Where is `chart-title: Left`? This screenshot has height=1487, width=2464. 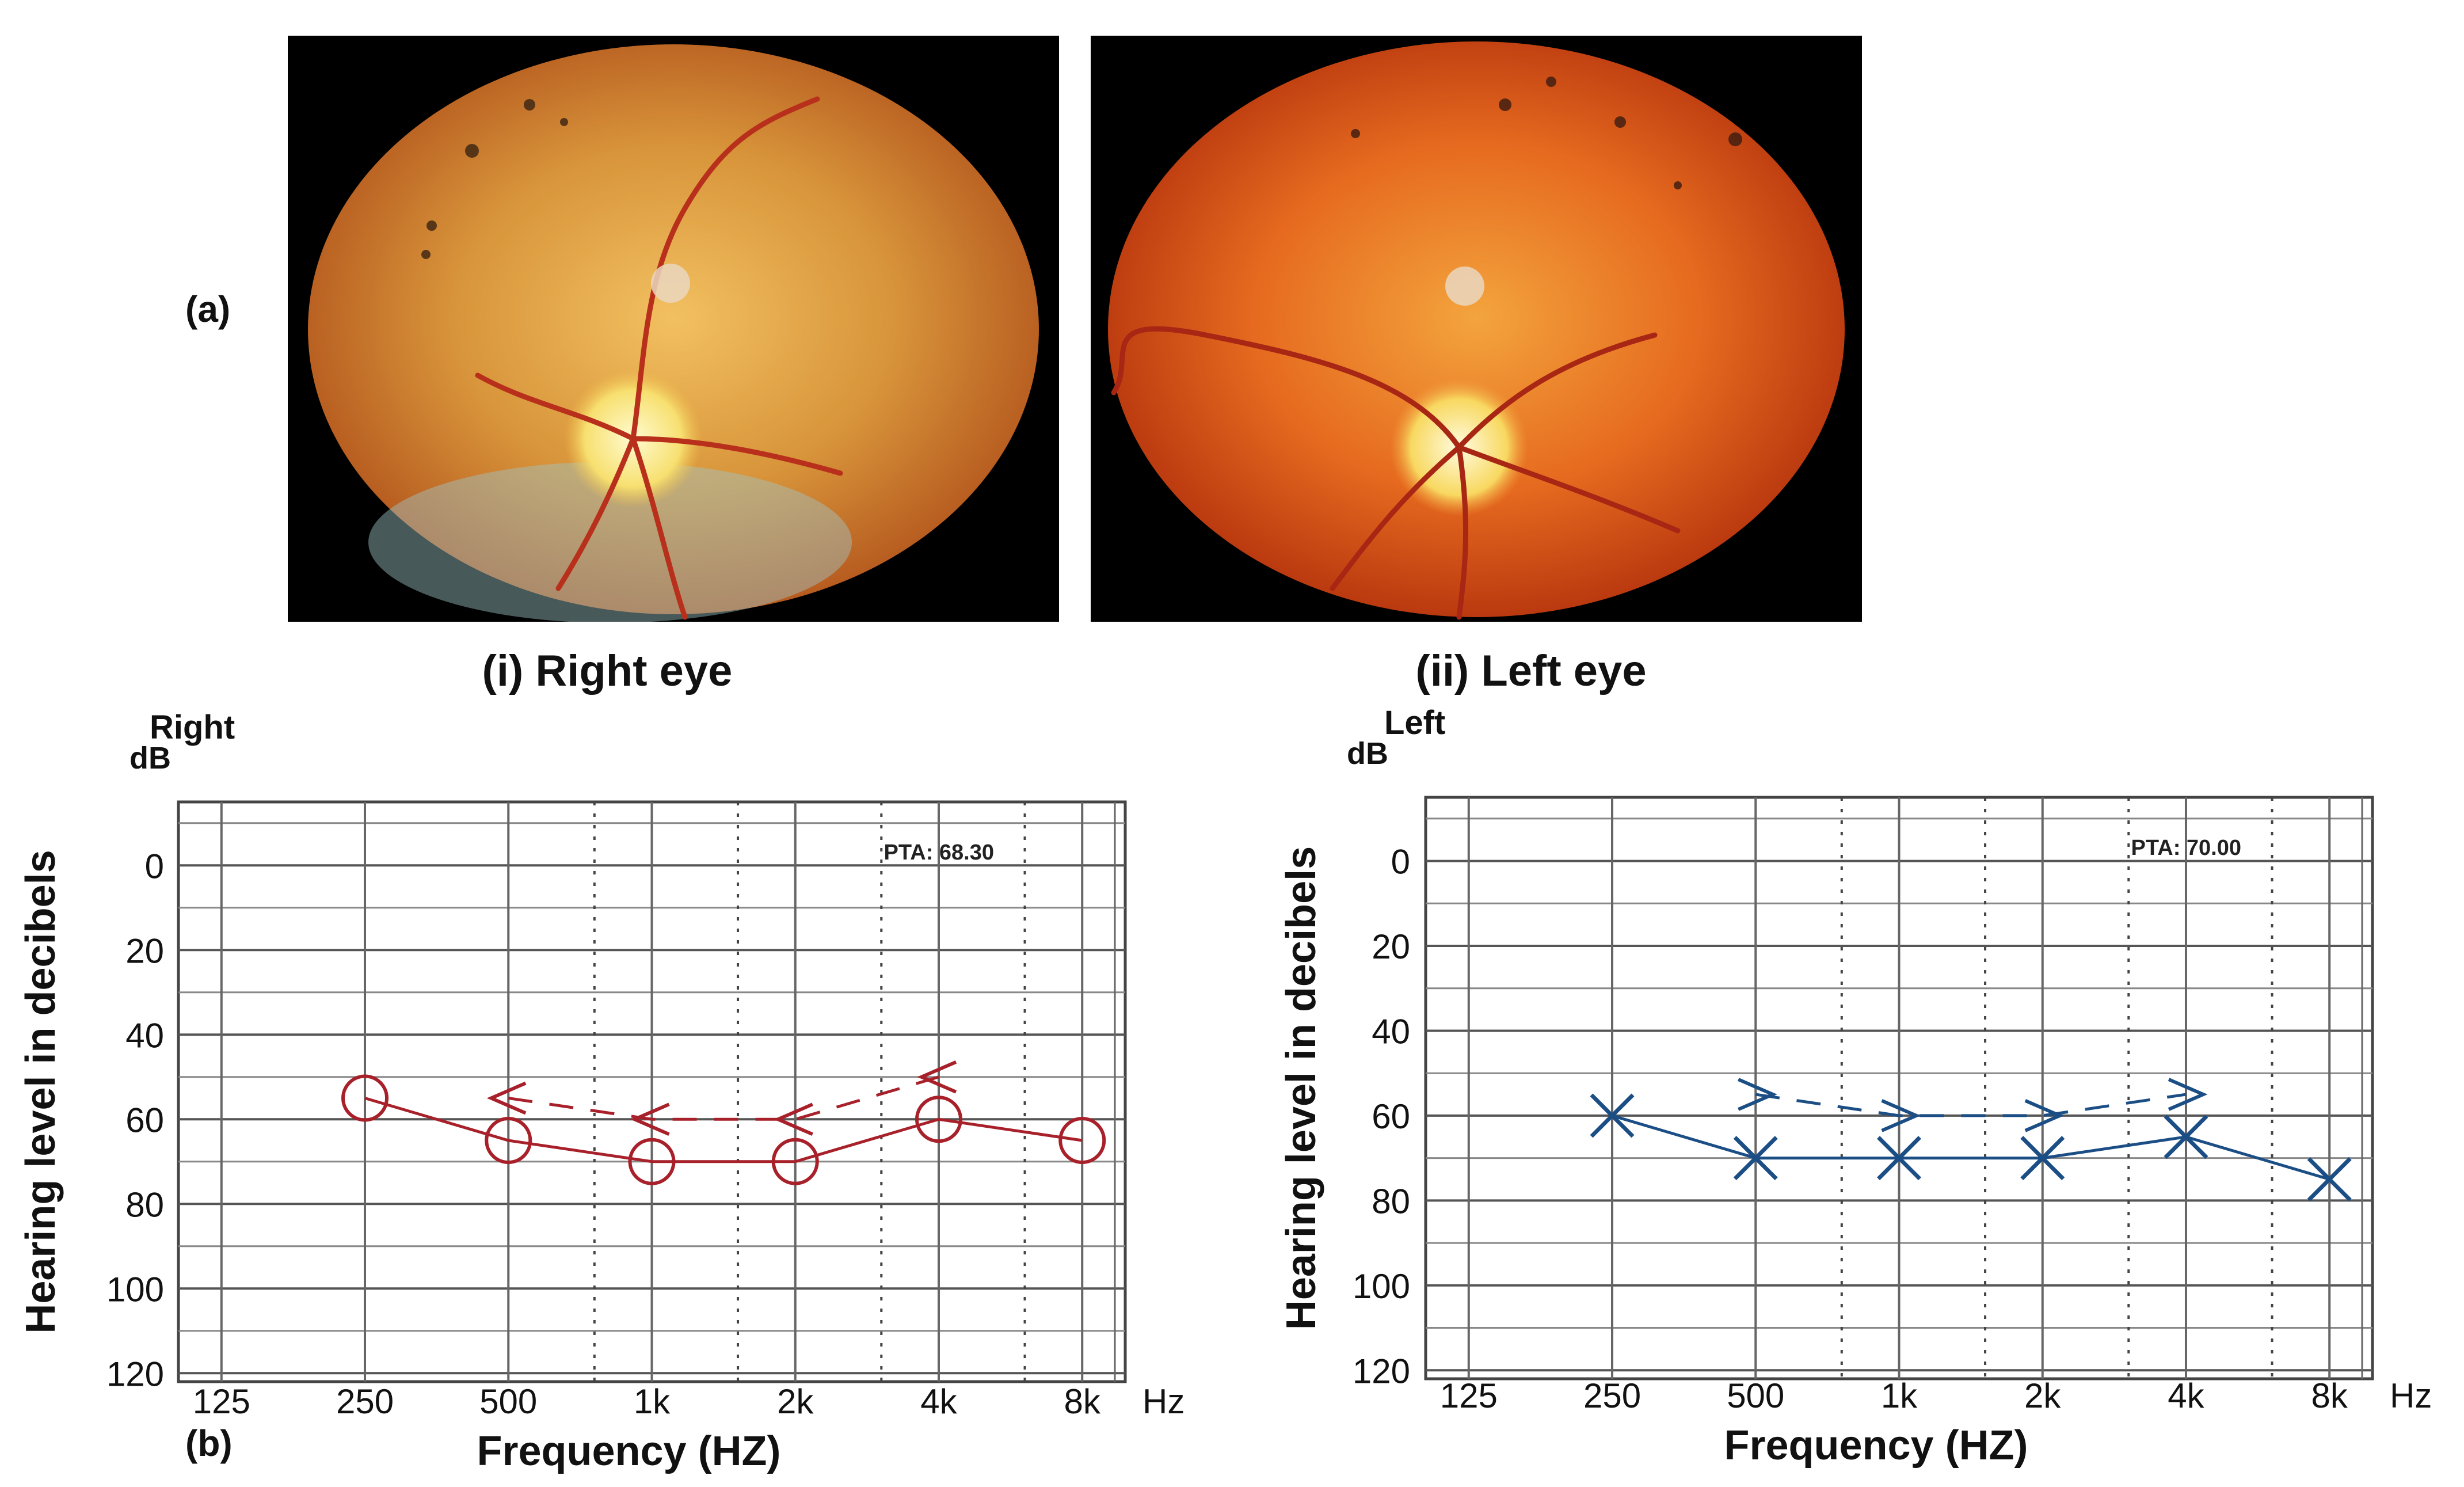 chart-title: Left is located at coordinates (1414, 722).